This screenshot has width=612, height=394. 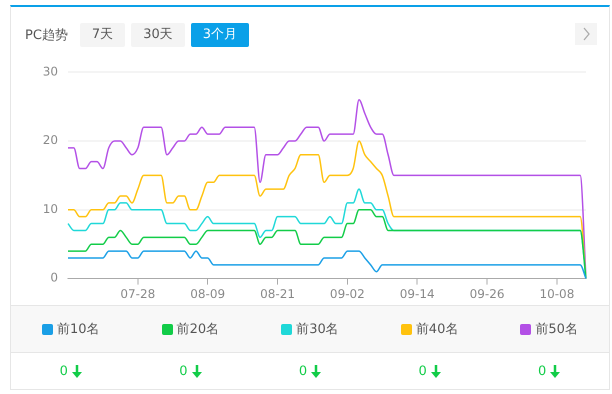 I want to click on y-tick-label: 30, so click(x=50, y=71).